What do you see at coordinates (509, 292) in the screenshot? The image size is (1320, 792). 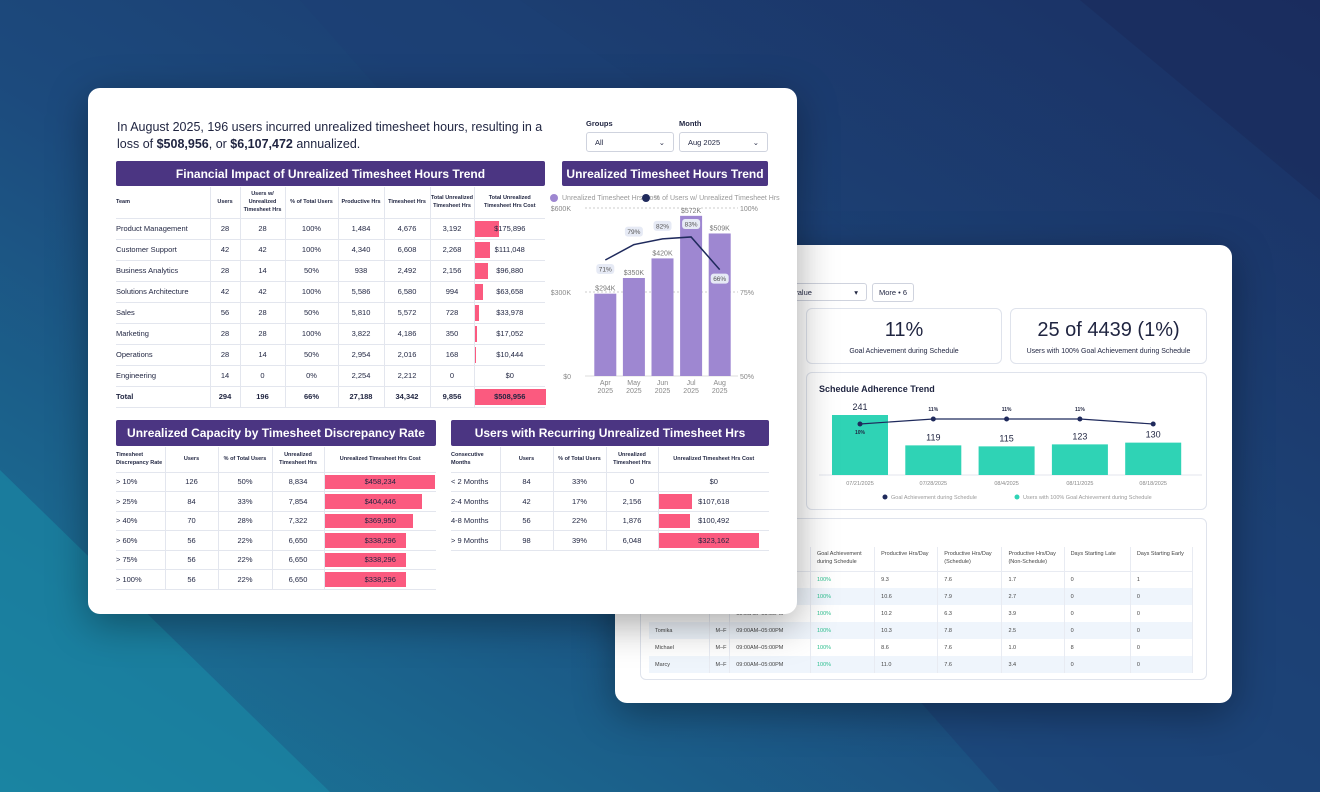 I see `cost-cell: $63,658` at bounding box center [509, 292].